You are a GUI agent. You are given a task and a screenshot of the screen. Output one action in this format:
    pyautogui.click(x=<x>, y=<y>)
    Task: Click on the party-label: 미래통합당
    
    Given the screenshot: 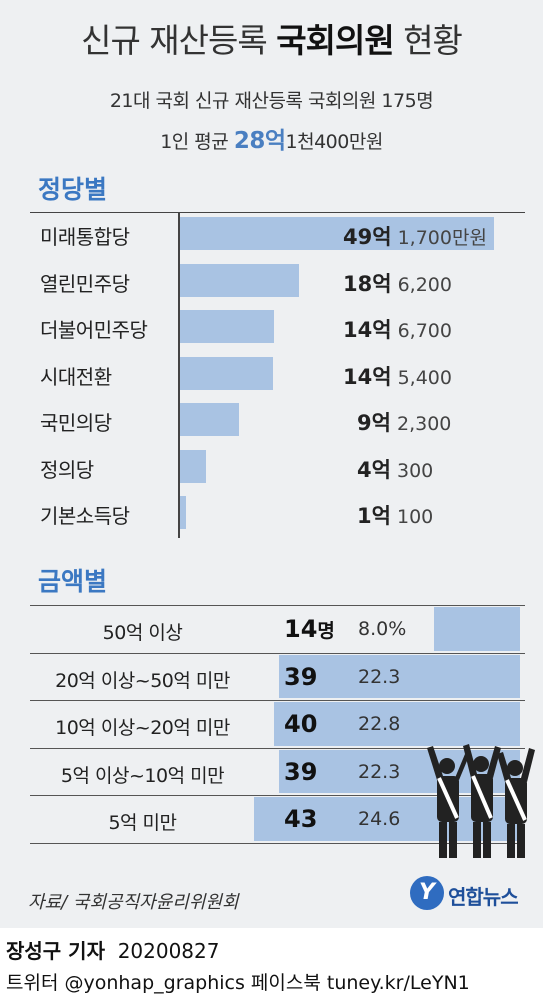 What is the action you would take?
    pyautogui.click(x=85, y=237)
    